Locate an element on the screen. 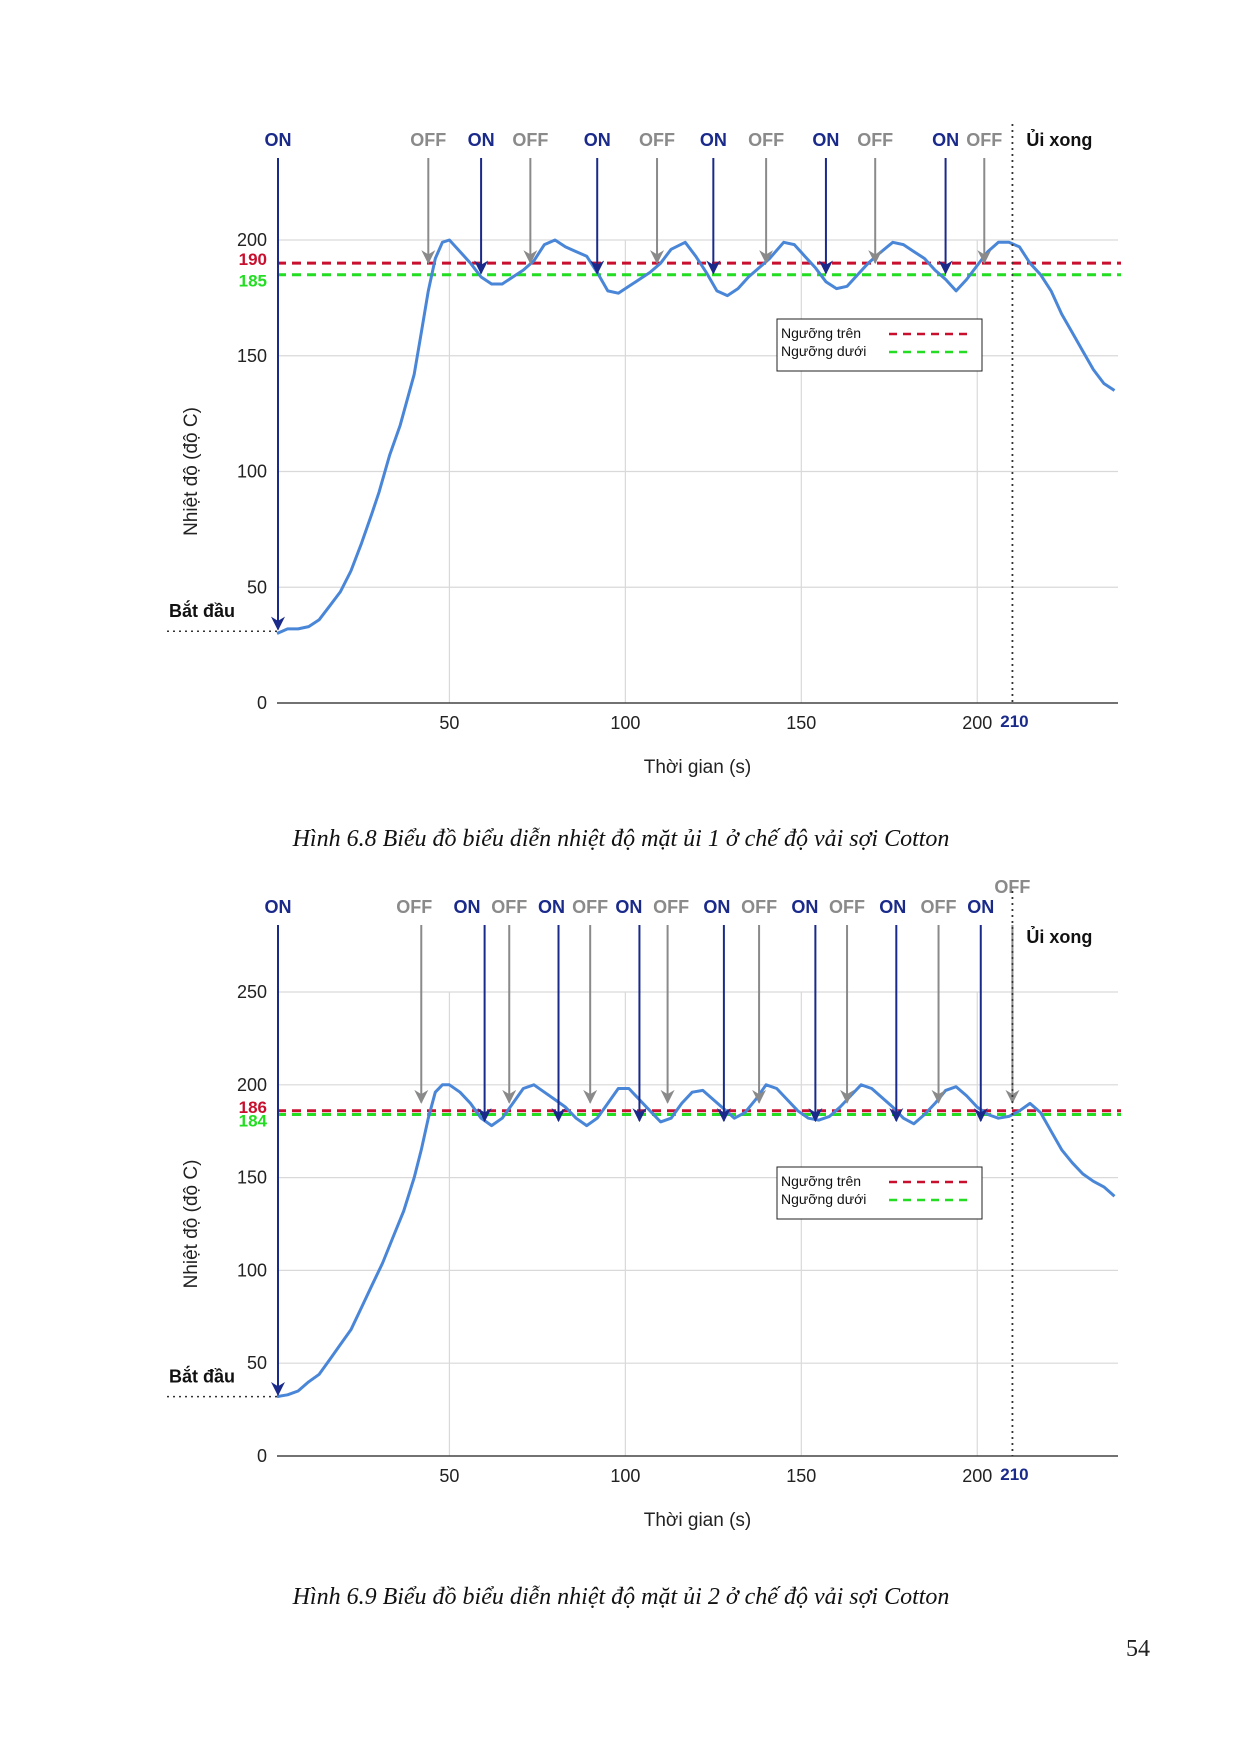  lower-threshold-label: 185 is located at coordinates (253, 281).